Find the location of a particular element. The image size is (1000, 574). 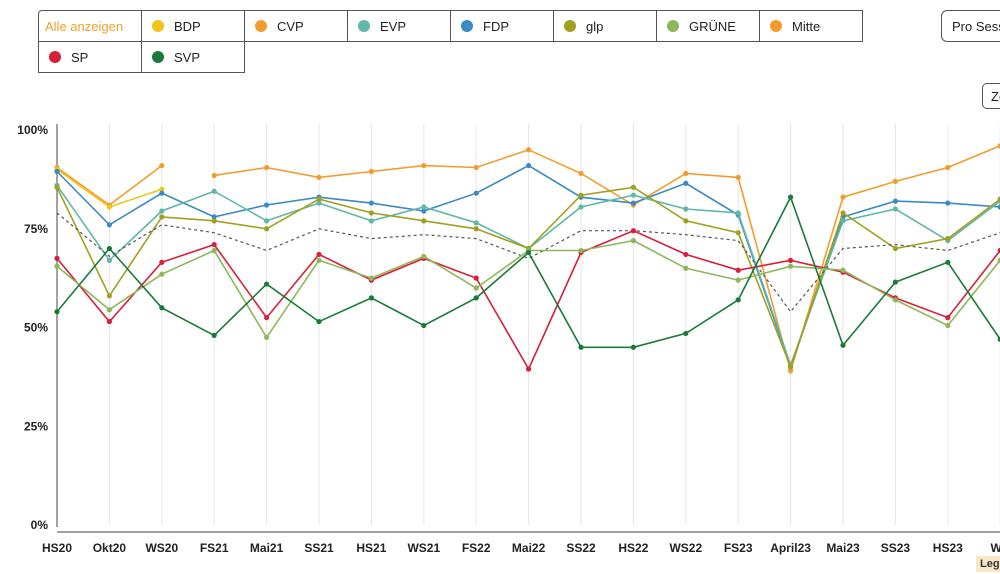

filter-button-cvp: CVP is located at coordinates (296, 26).